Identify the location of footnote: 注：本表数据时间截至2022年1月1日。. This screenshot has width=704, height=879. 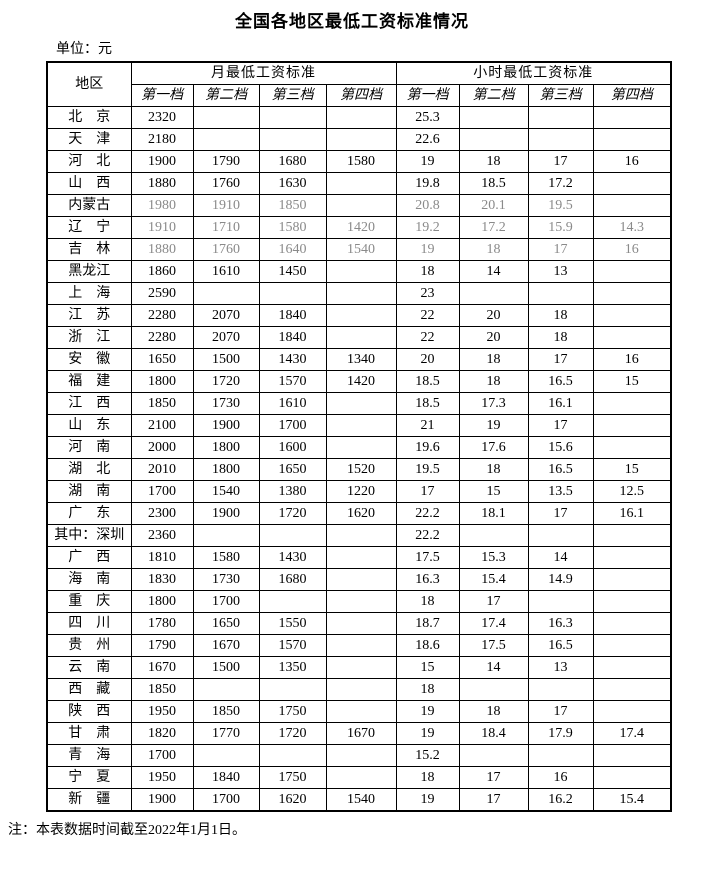
(127, 830).